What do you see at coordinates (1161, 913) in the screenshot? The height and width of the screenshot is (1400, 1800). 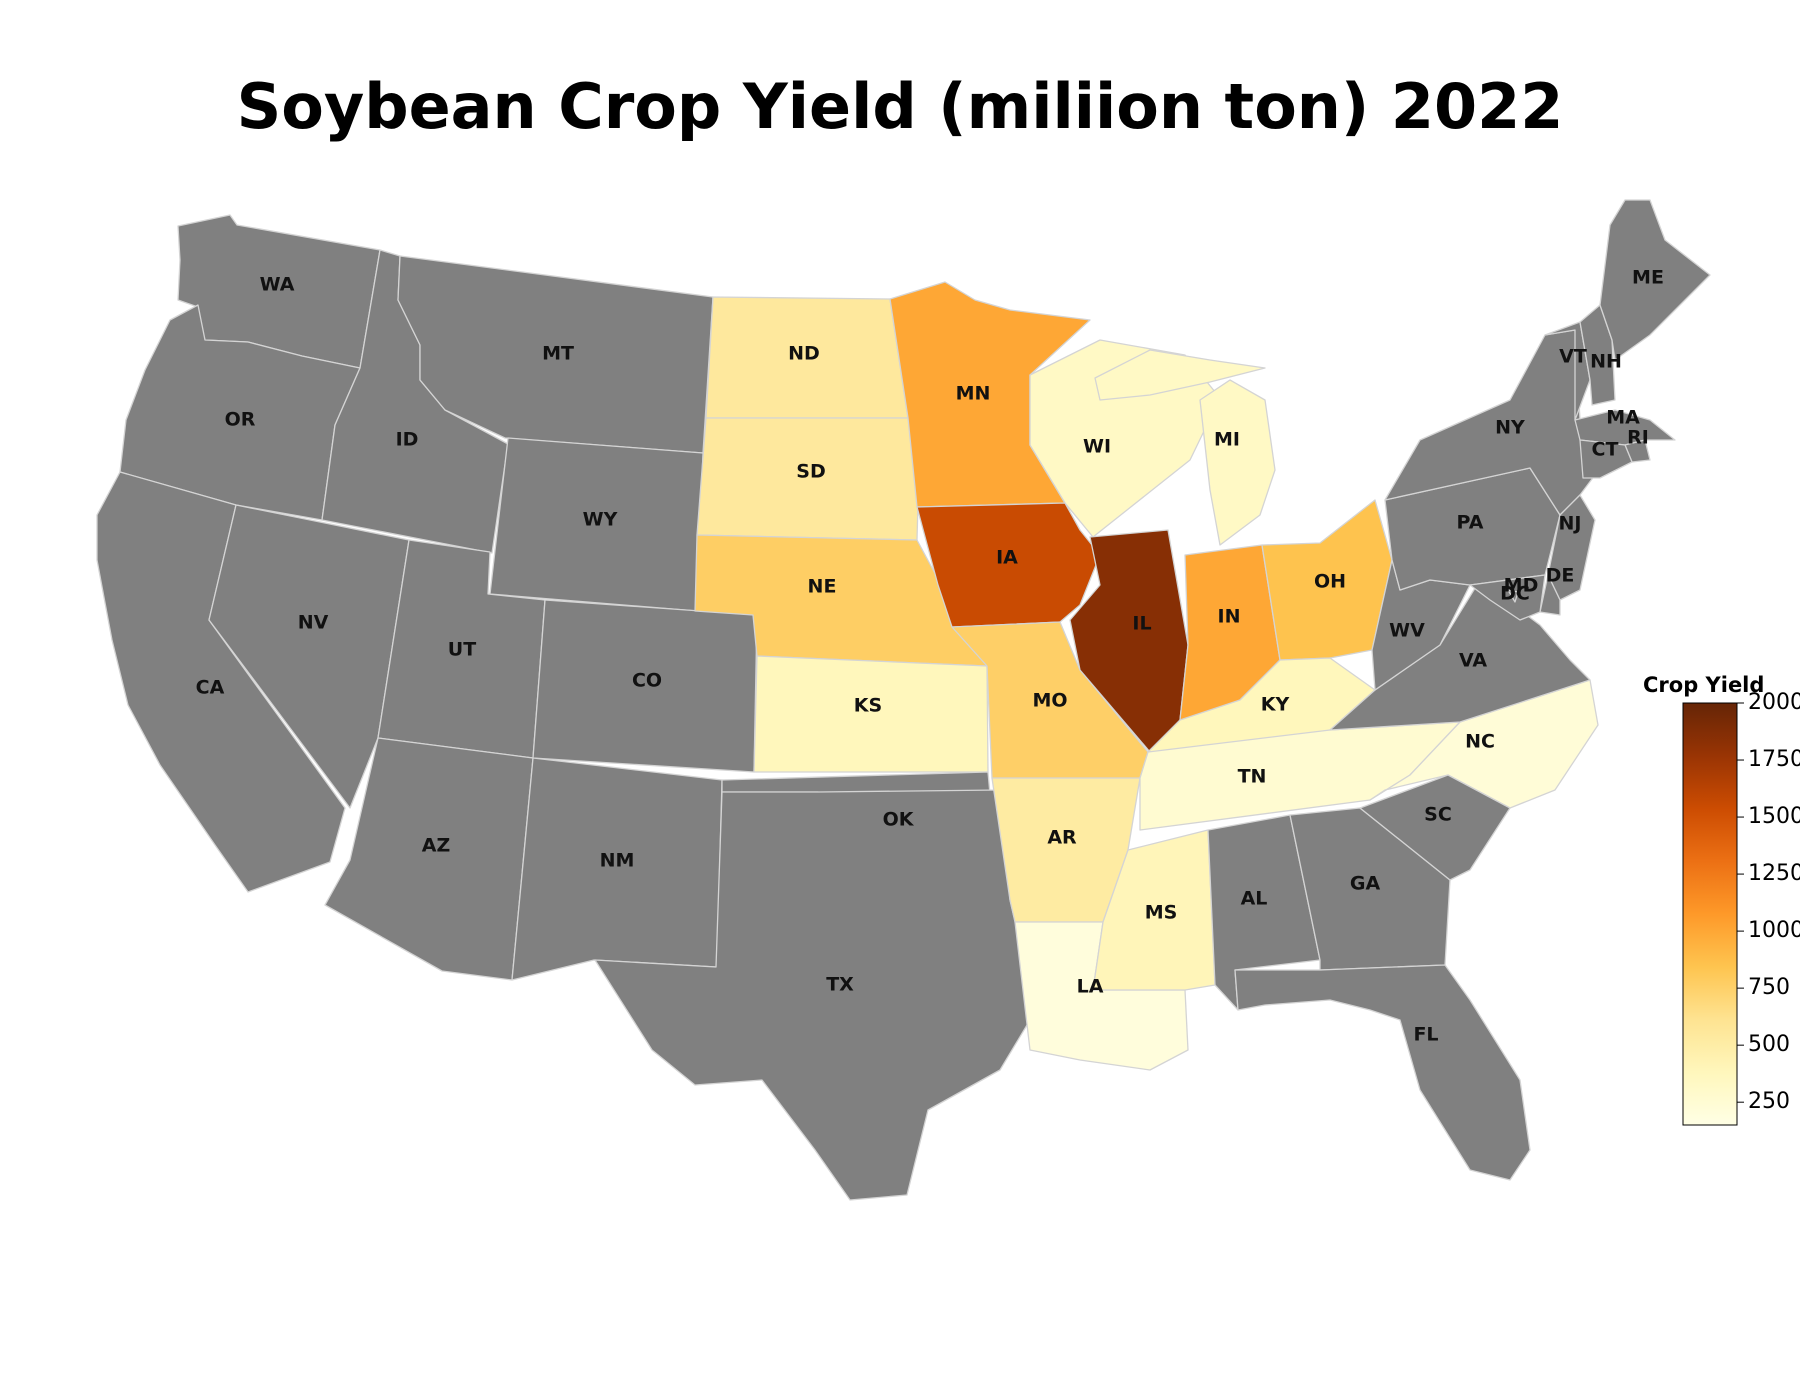 I see `state-label-ms: MS` at bounding box center [1161, 913].